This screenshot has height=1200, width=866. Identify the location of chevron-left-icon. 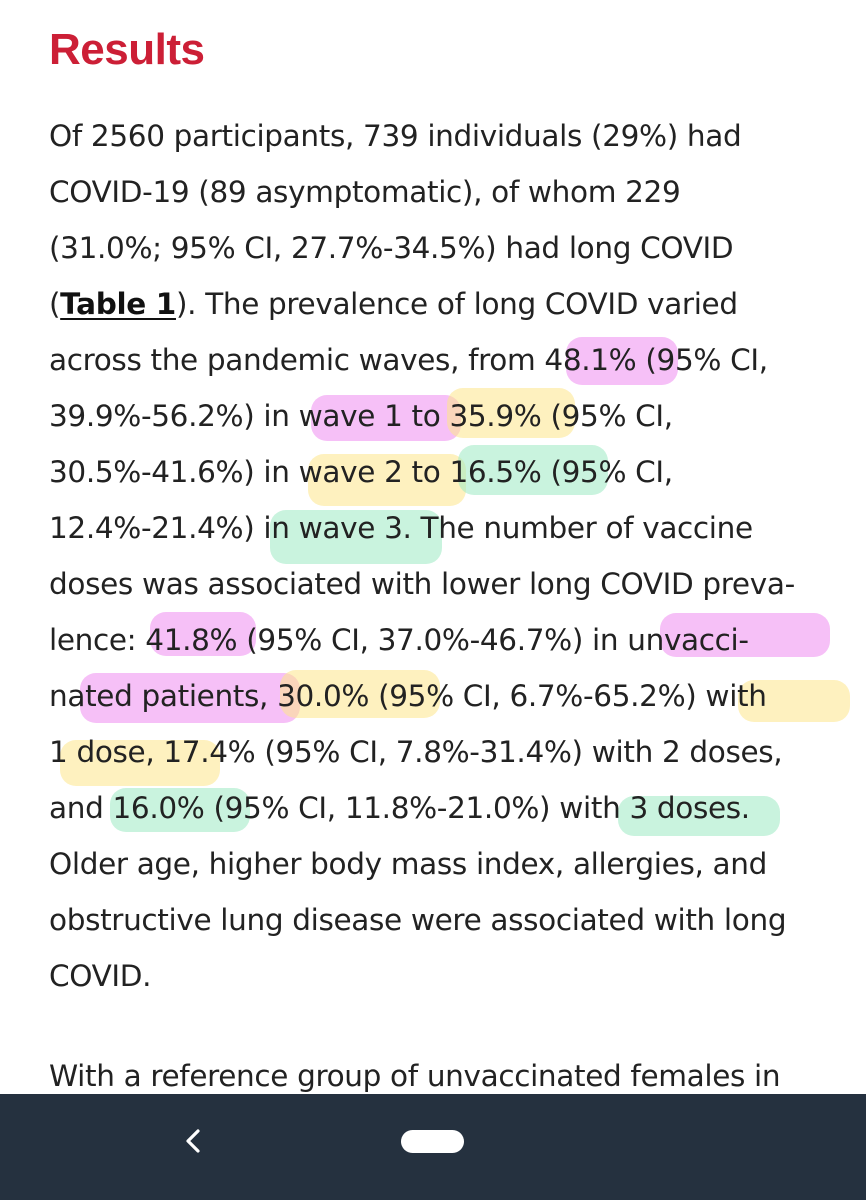
(193, 1141).